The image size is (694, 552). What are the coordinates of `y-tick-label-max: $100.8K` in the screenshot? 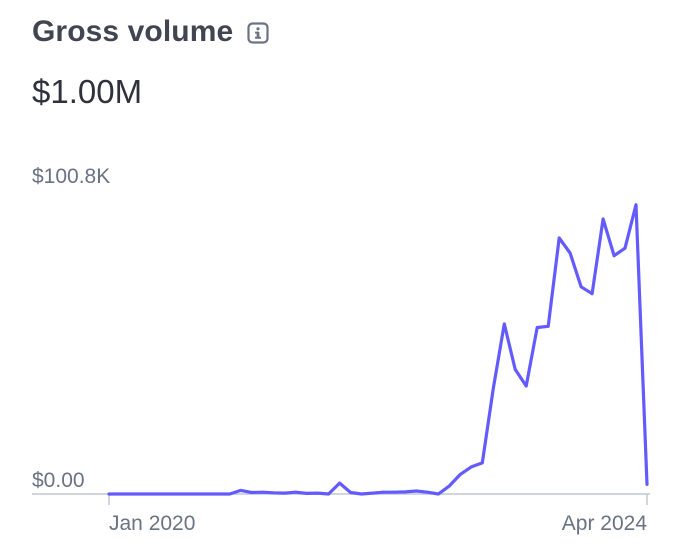 It's located at (71, 176).